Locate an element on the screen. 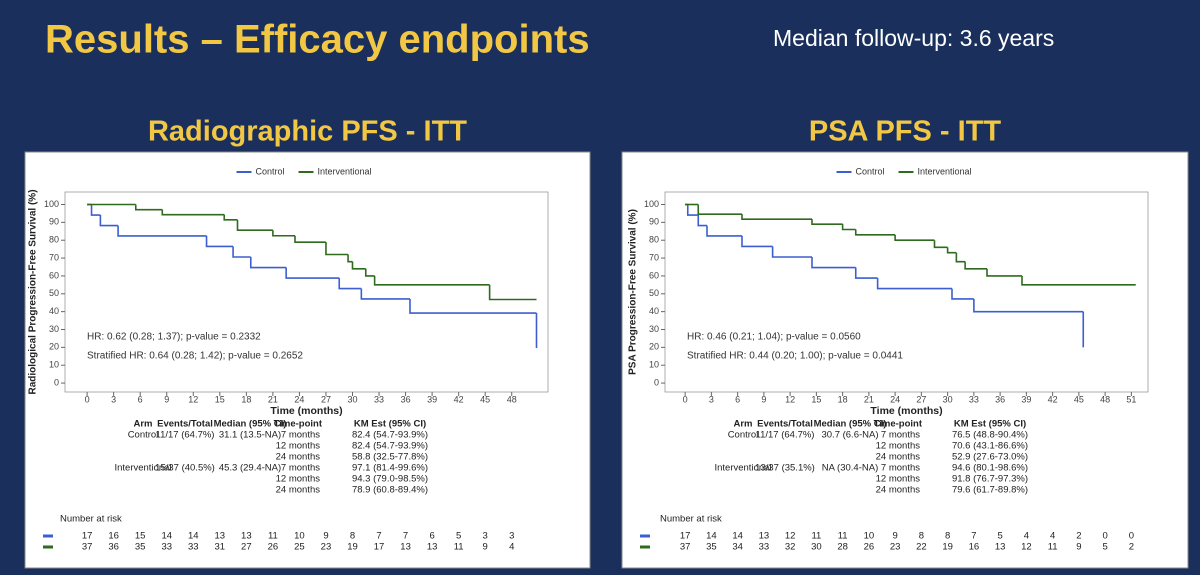 This screenshot has width=1200, height=575. table-cell: 79.6 (61.7-89.8%) is located at coordinates (990, 490).